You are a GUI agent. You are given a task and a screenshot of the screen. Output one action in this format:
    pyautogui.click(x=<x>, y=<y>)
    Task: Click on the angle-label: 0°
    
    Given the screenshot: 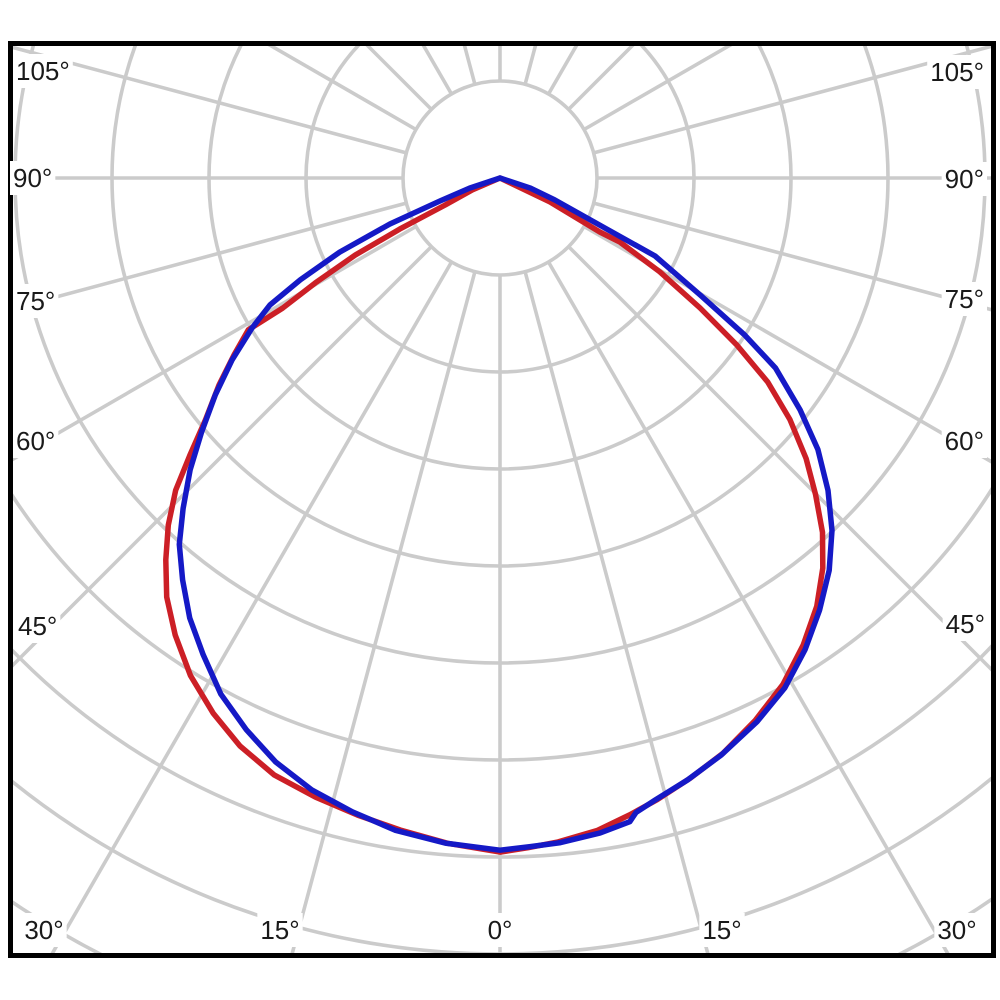 What is the action you would take?
    pyautogui.click(x=500, y=930)
    